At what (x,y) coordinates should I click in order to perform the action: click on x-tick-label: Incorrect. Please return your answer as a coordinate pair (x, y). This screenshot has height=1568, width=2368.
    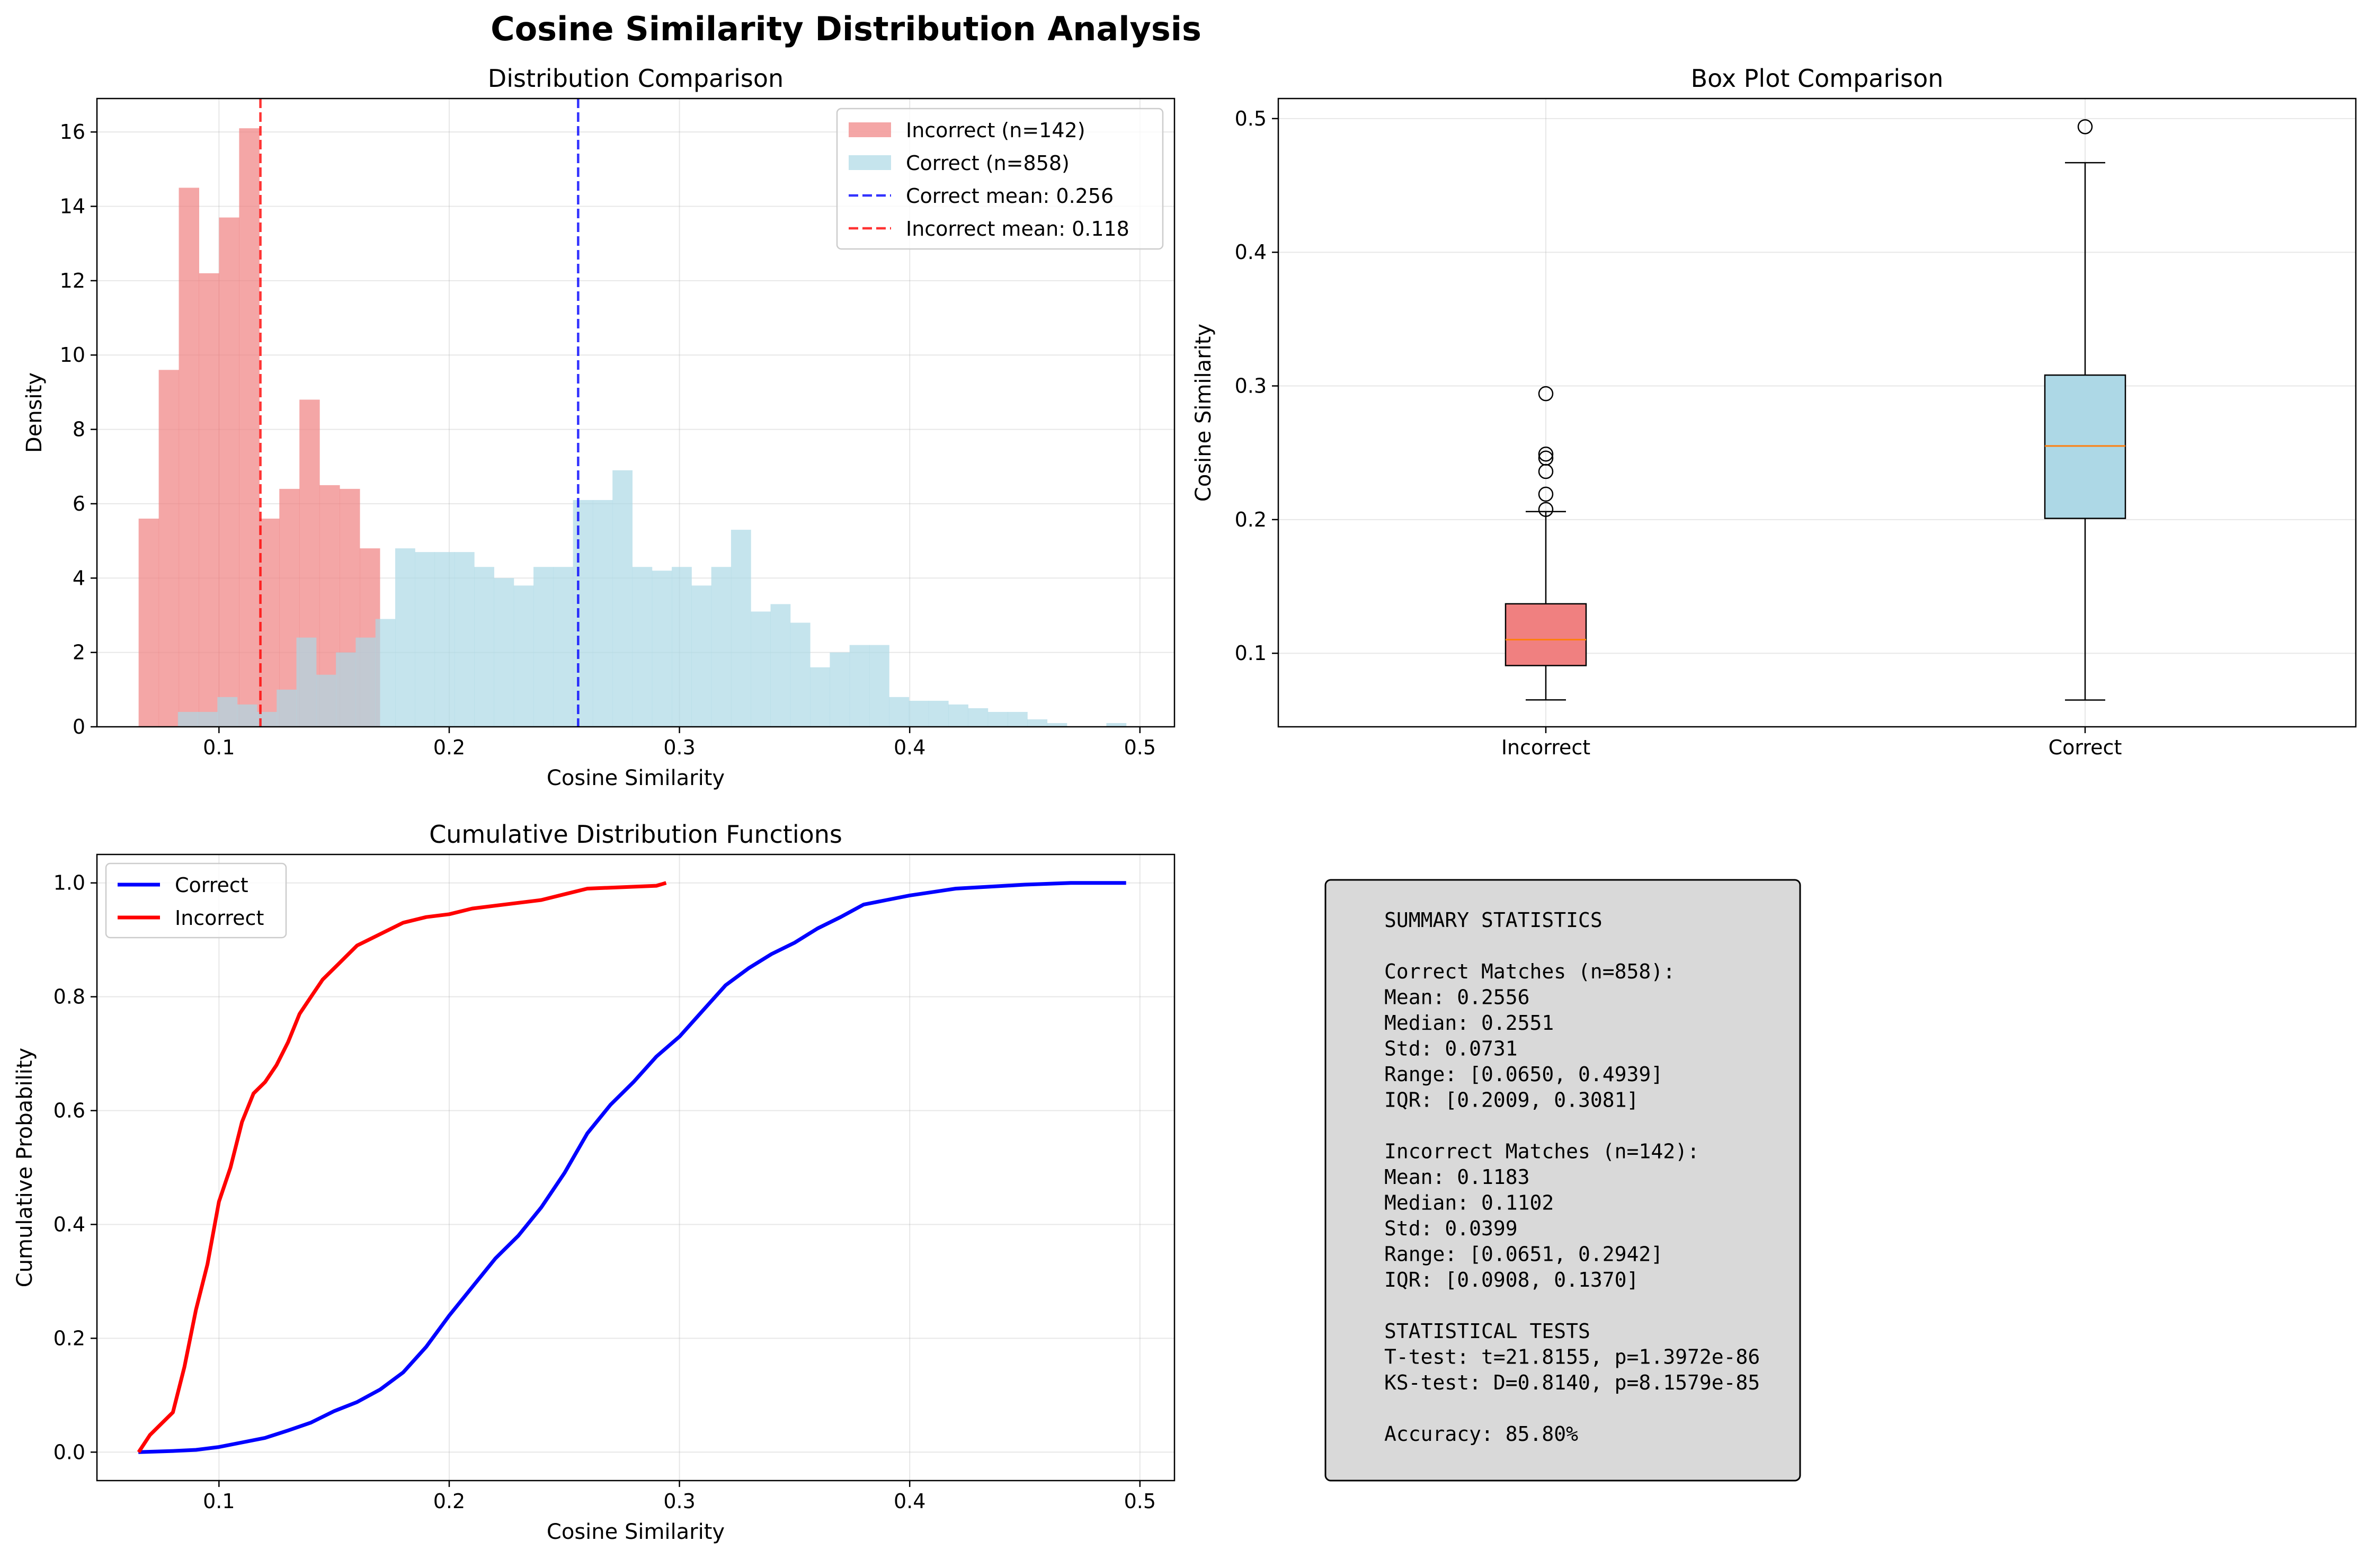
    Looking at the image, I should click on (1545, 747).